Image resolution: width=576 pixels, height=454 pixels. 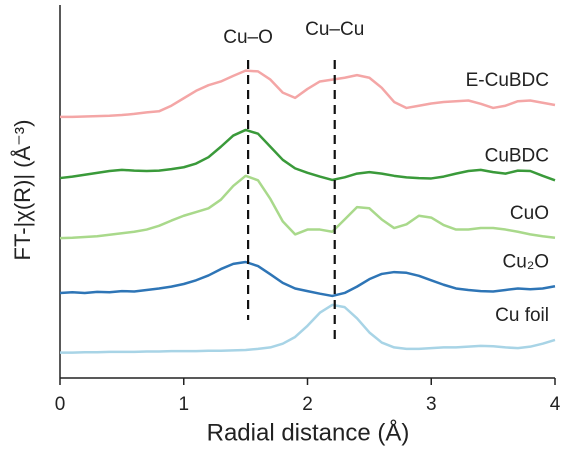 What do you see at coordinates (526, 261) in the screenshot?
I see `series-label: Cu₂O` at bounding box center [526, 261].